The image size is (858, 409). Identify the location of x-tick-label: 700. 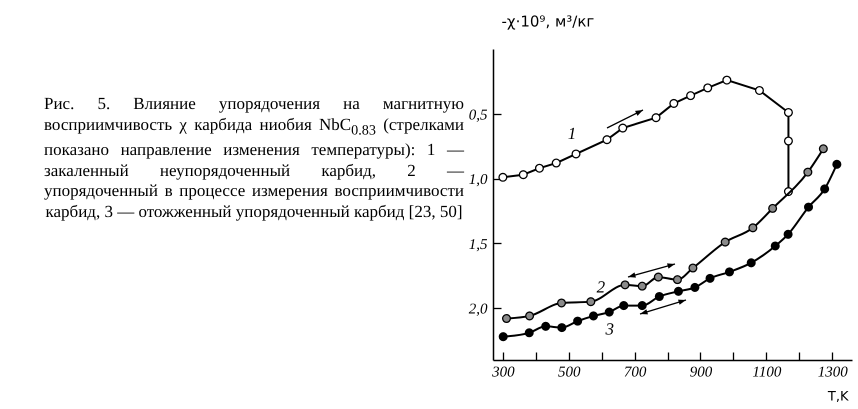
(635, 372).